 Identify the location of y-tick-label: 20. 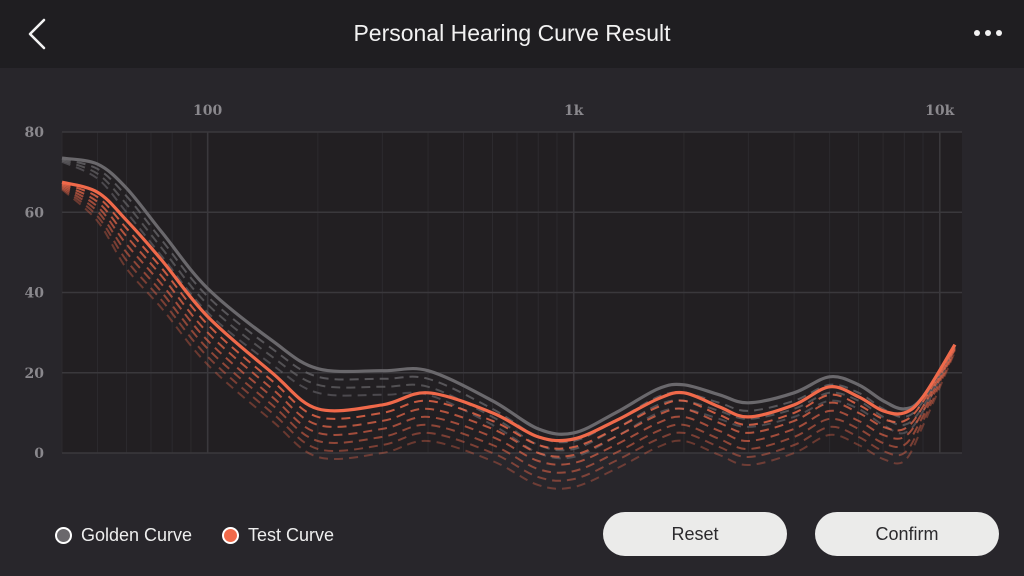
(35, 374).